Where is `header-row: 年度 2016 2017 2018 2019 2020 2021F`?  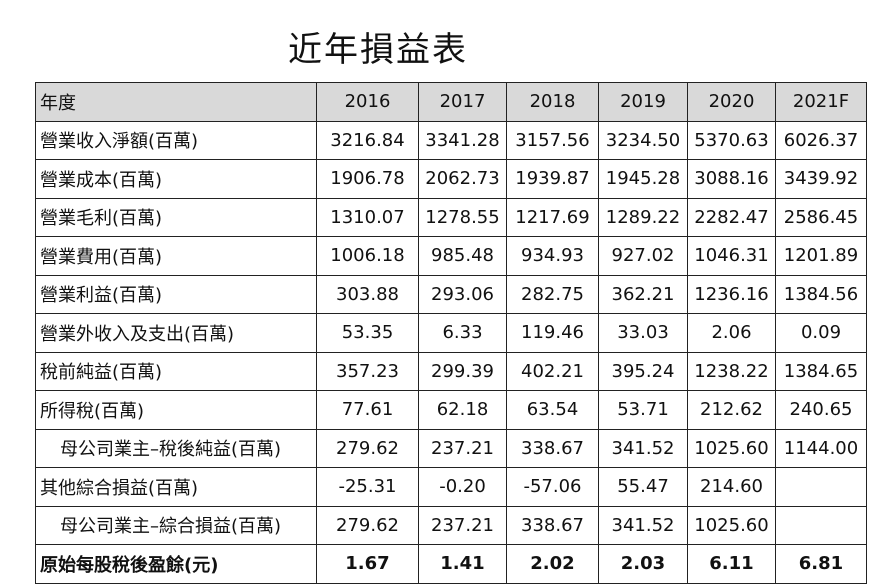
header-row: 年度 2016 2017 2018 2019 2020 2021F is located at coordinates (451, 102).